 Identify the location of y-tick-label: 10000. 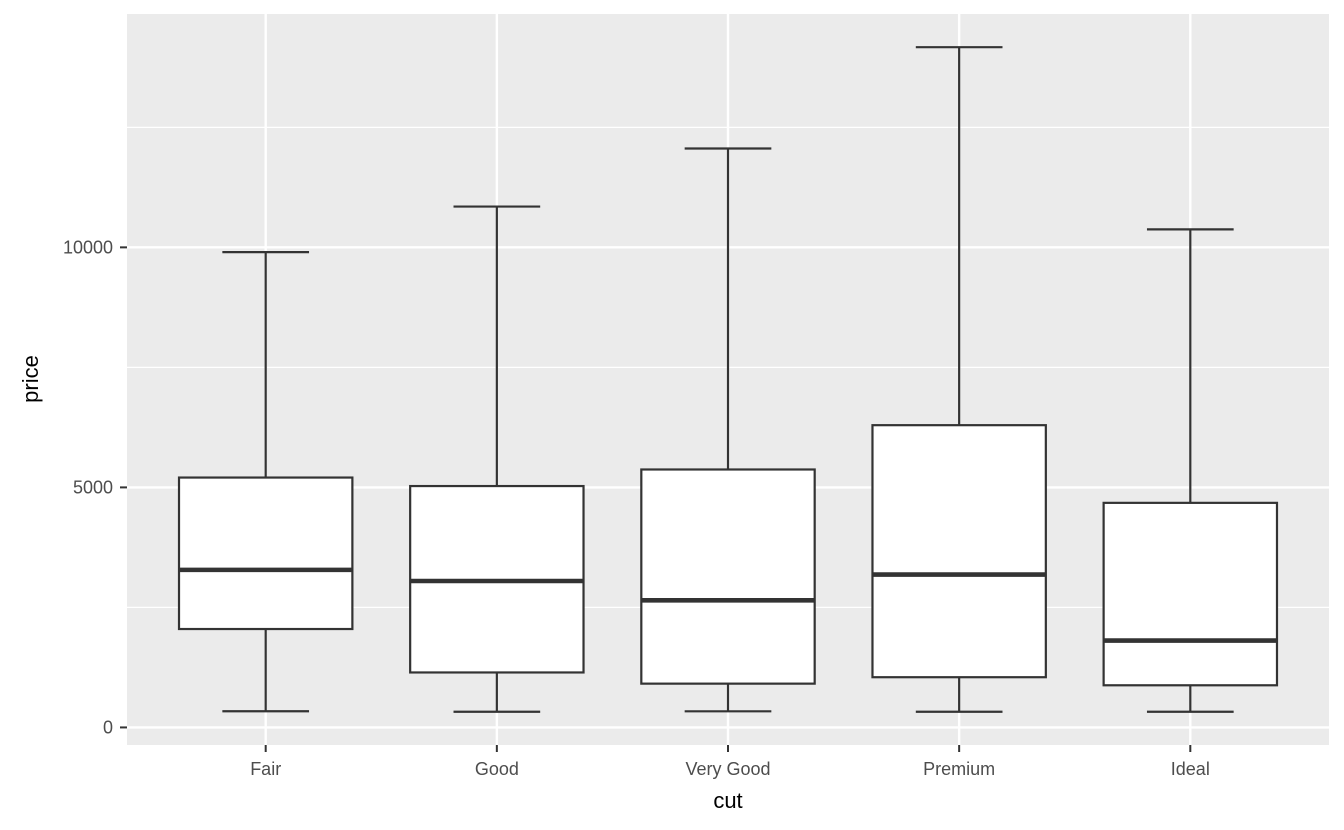
(88, 247).